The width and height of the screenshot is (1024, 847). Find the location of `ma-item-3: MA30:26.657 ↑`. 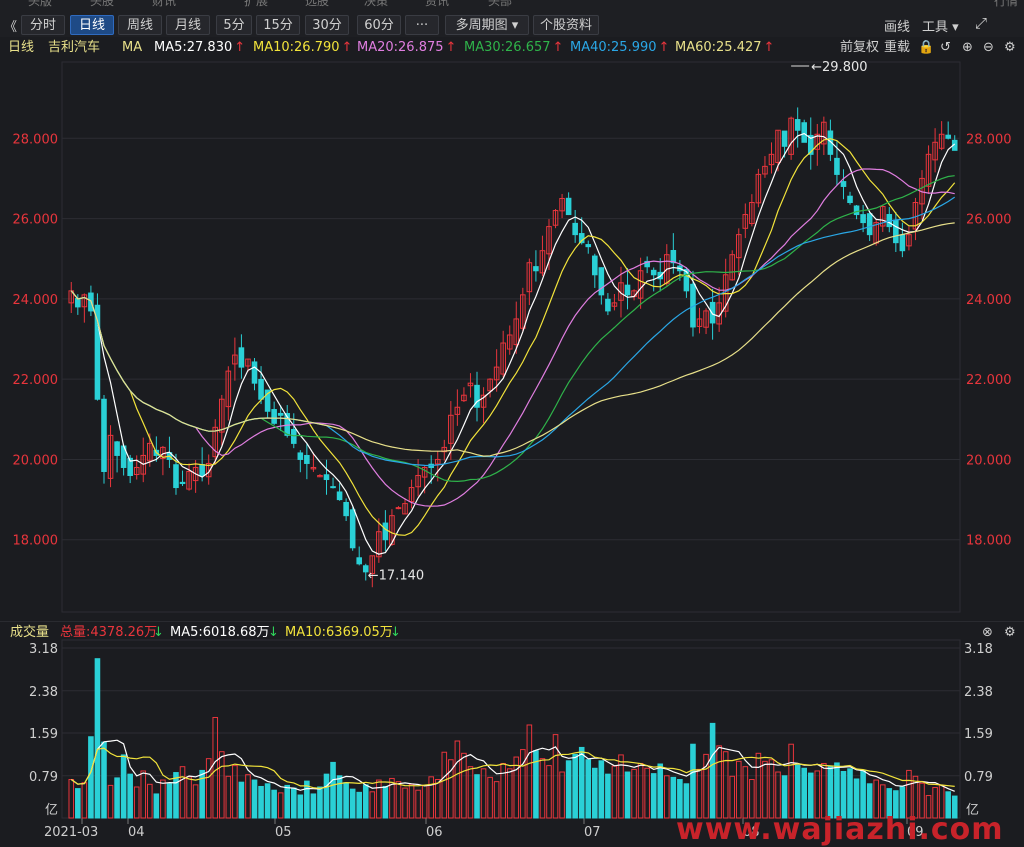

ma-item-3: MA30:26.657 ↑ is located at coordinates (513, 48).